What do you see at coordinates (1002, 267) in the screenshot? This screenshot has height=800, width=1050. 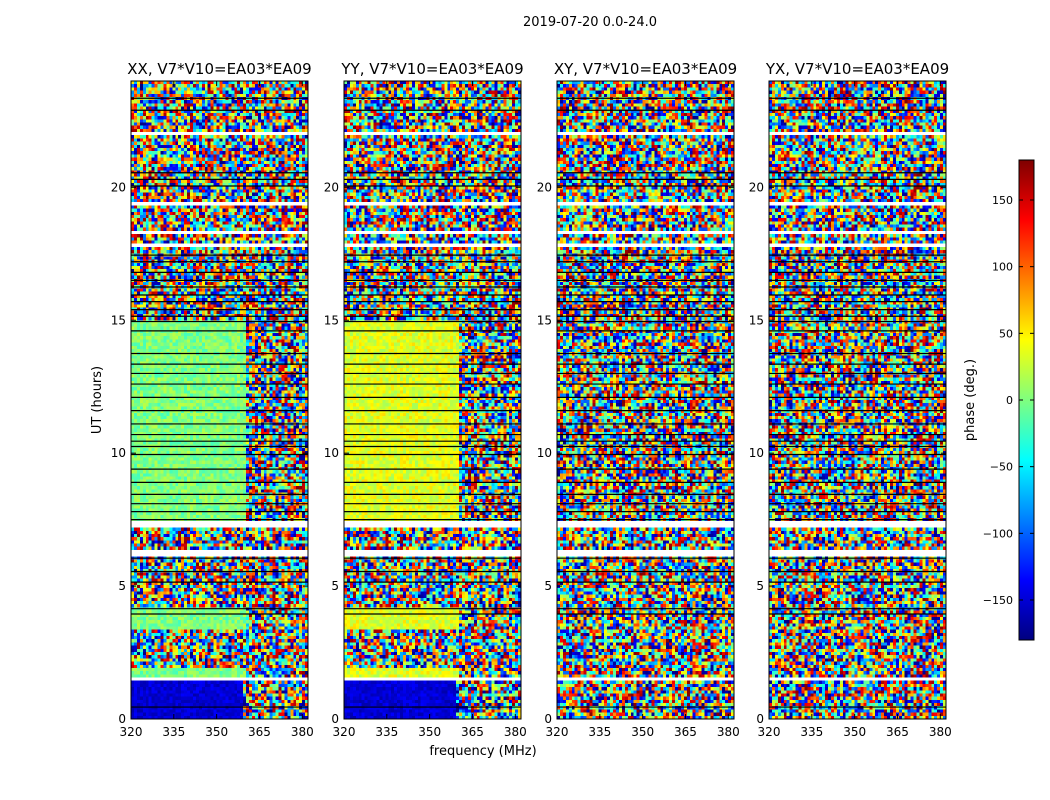 I see `colorbar-tick-label: 100` at bounding box center [1002, 267].